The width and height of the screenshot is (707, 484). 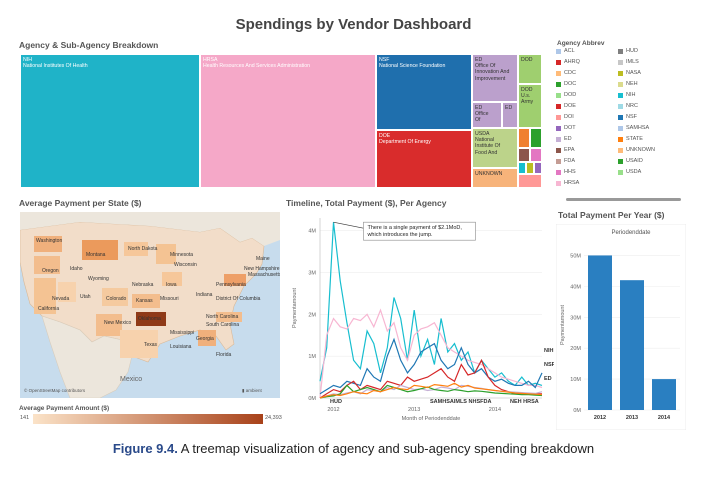 I want to click on legend-item-cdc: CDC, so click(x=570, y=73).